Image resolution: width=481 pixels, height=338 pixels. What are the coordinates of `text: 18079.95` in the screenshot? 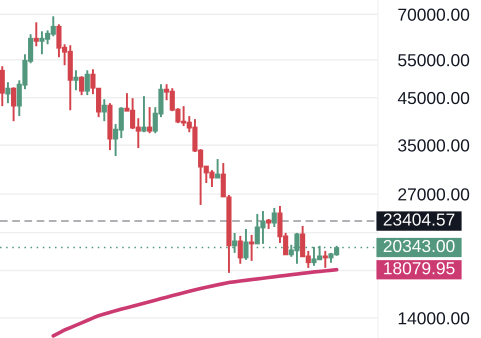 It's located at (419, 268).